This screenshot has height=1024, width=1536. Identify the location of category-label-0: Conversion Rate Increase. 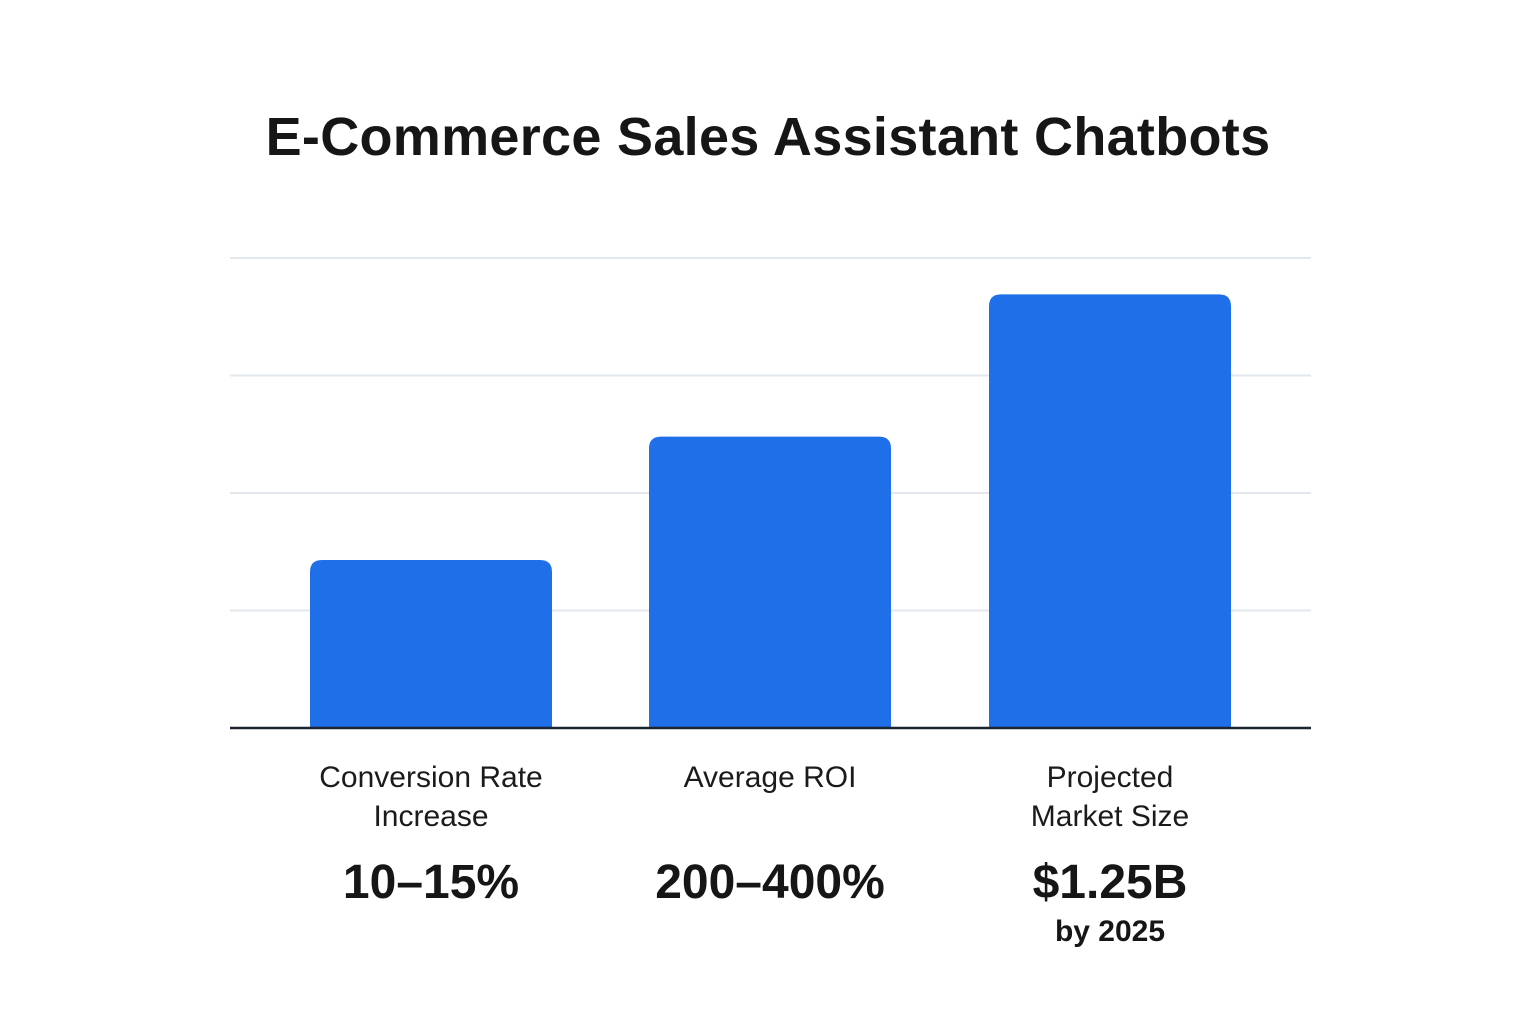
(431, 797).